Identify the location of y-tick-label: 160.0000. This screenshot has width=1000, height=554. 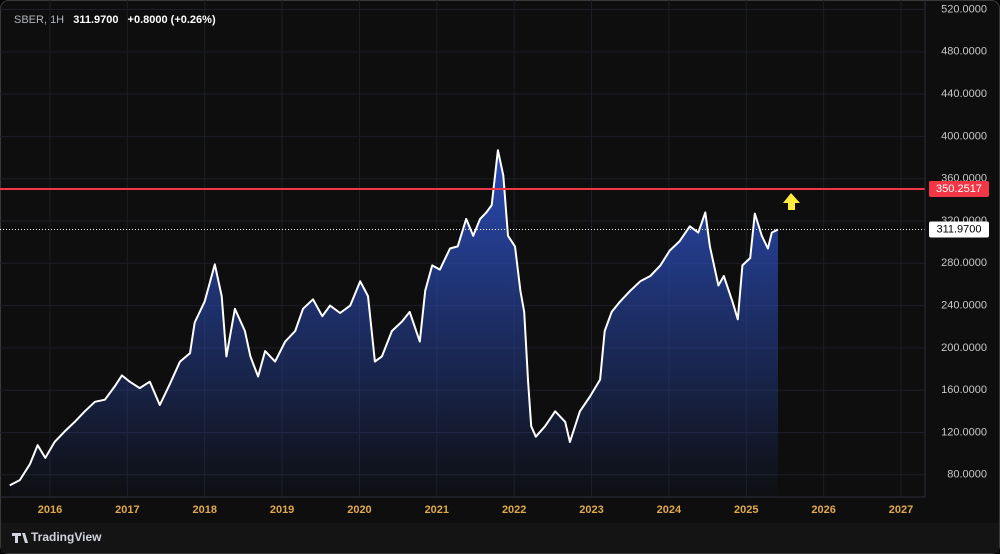
(964, 390).